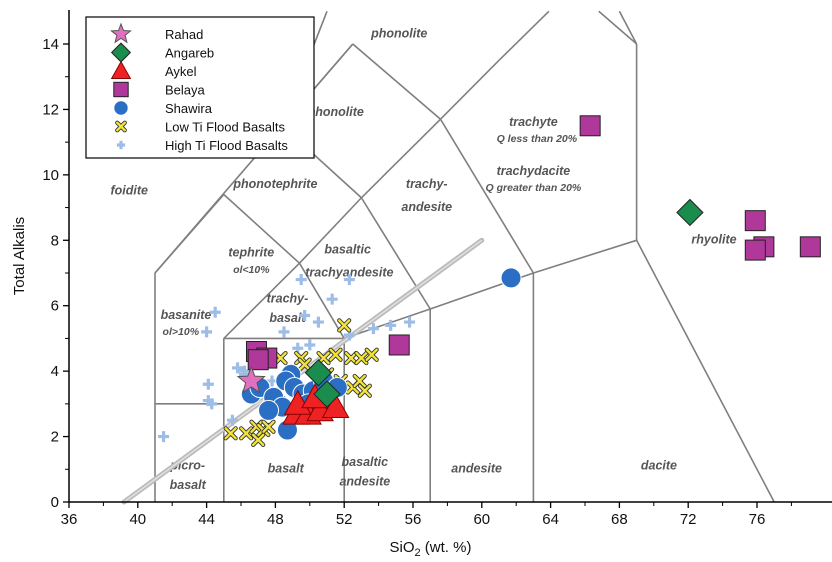 The height and width of the screenshot is (562, 832). What do you see at coordinates (413, 519) in the screenshot?
I see `x-tick-label: 56` at bounding box center [413, 519].